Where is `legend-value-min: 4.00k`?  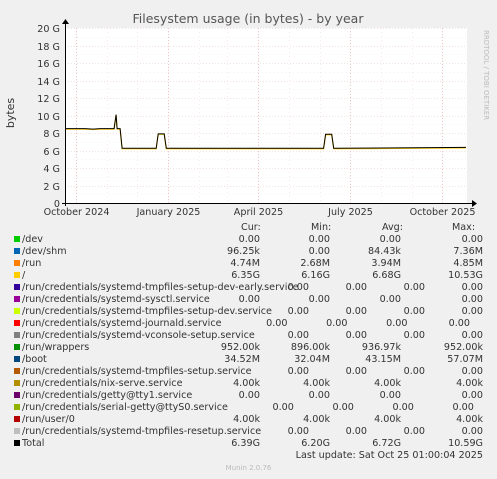
legend-value-min: 4.00k is located at coordinates (316, 419).